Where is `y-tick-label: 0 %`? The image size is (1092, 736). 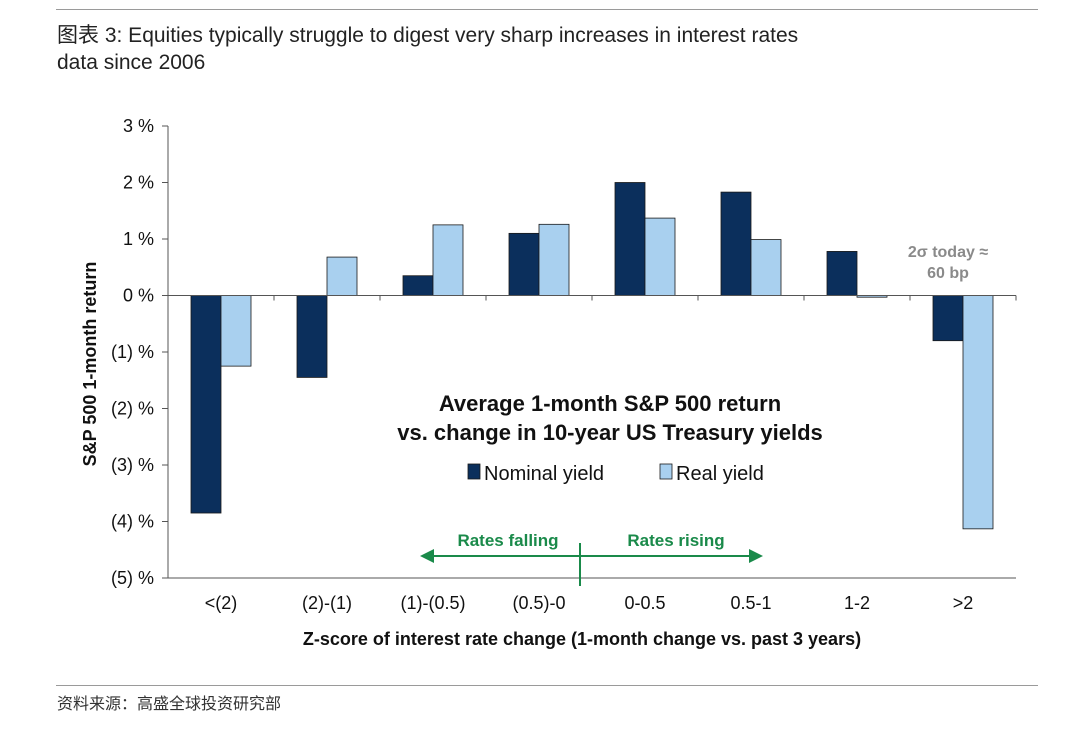 y-tick-label: 0 % is located at coordinates (138, 296).